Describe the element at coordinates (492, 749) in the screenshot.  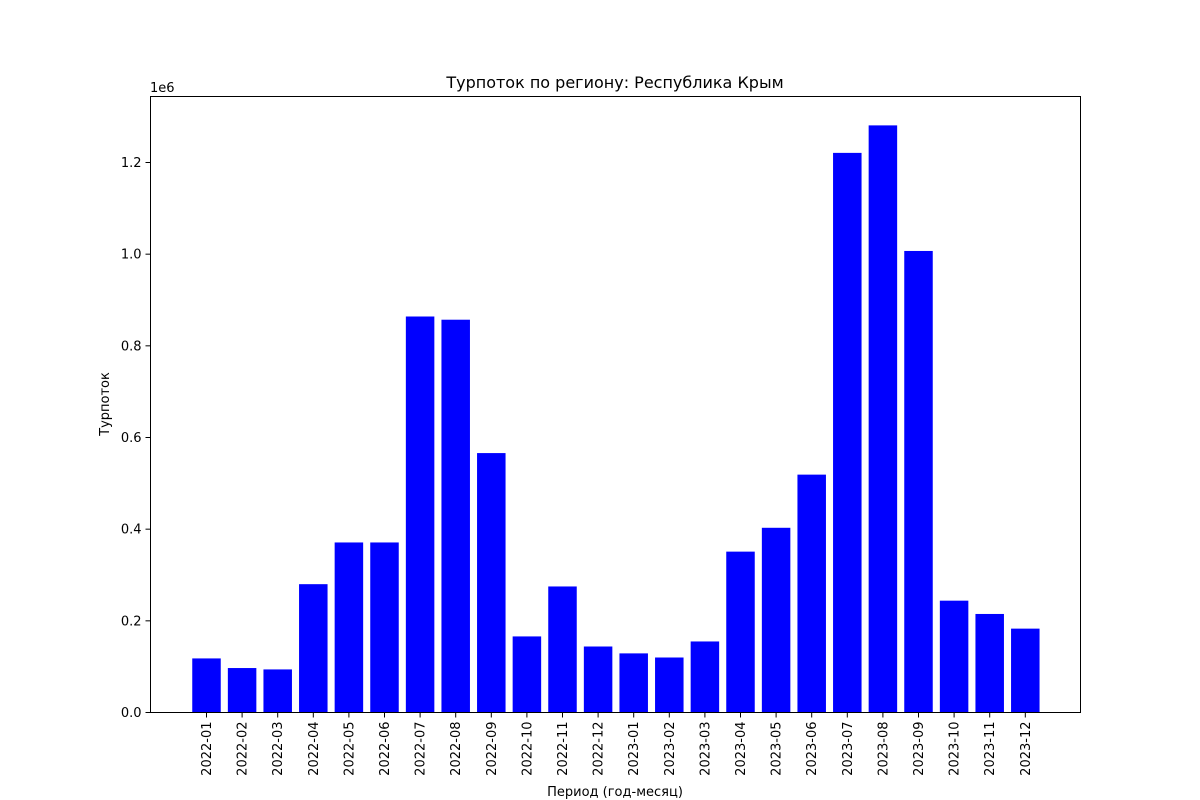
I see `x-tick-label: 2022-09` at that location.